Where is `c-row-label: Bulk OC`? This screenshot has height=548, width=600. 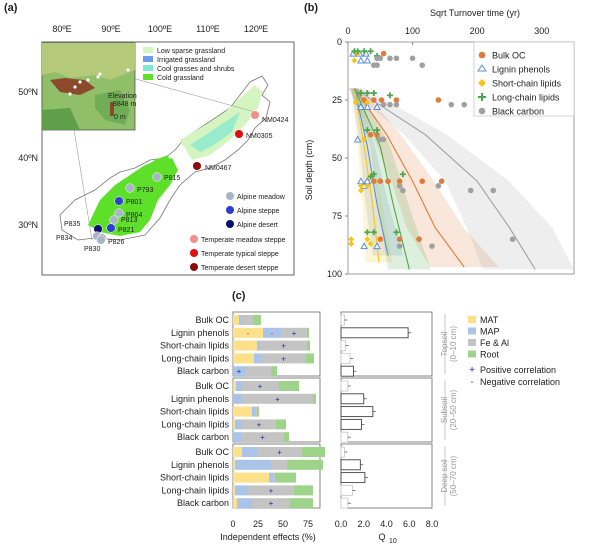 c-row-label: Bulk OC is located at coordinates (212, 320).